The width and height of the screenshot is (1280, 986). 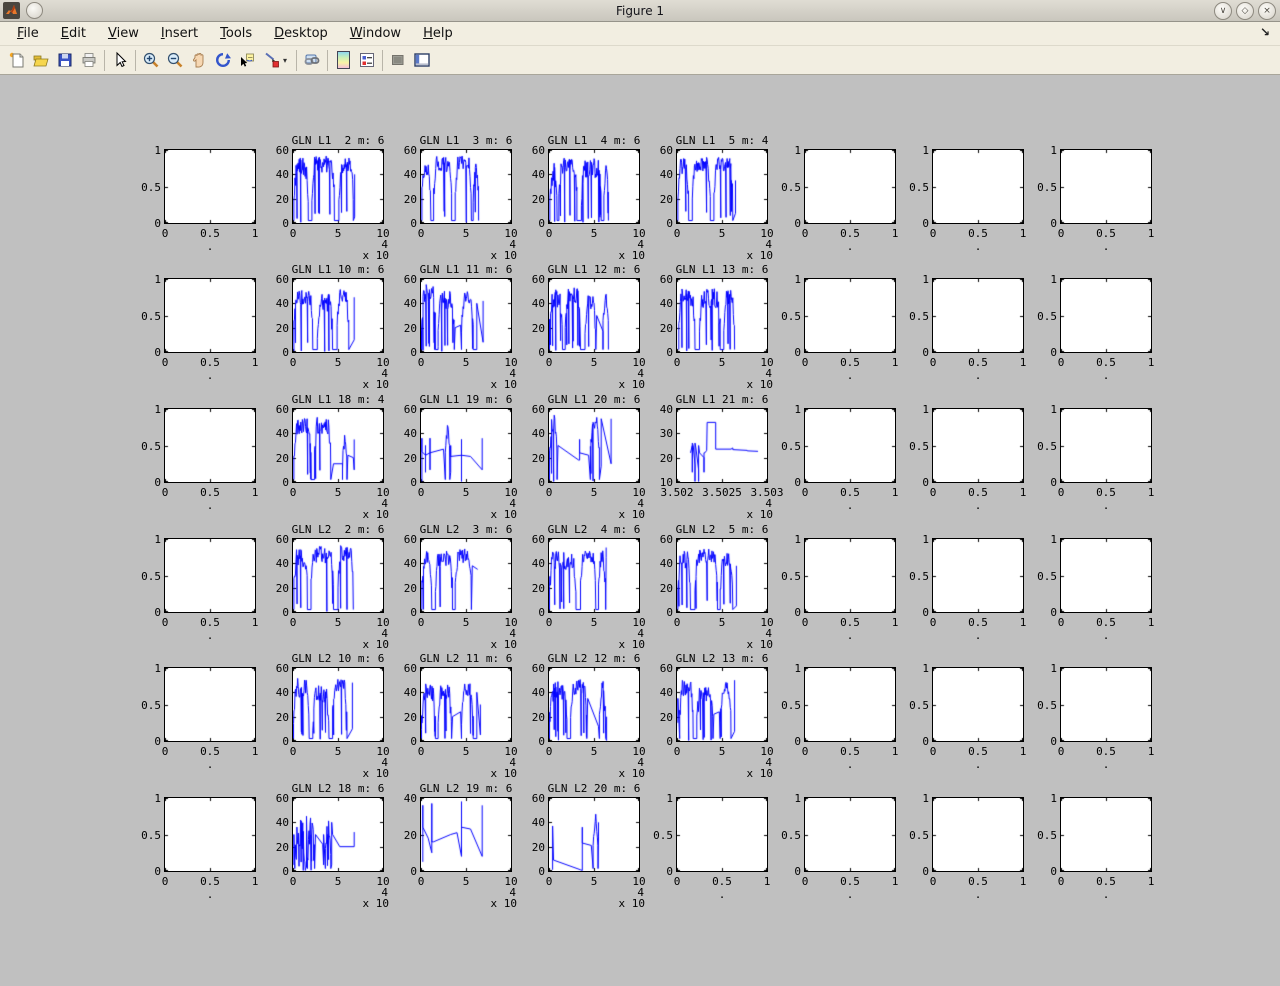 What do you see at coordinates (301, 33) in the screenshot?
I see `menu-item-desktop: Desktop` at bounding box center [301, 33].